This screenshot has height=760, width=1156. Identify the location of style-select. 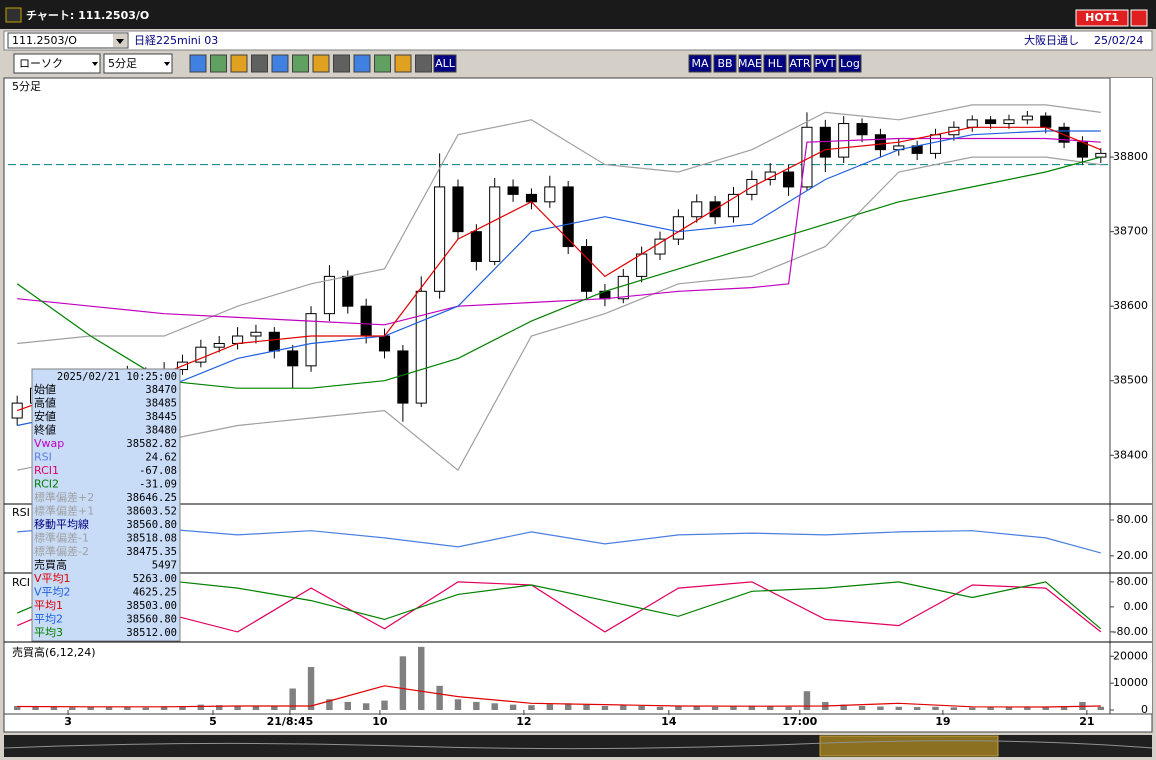
(57, 63).